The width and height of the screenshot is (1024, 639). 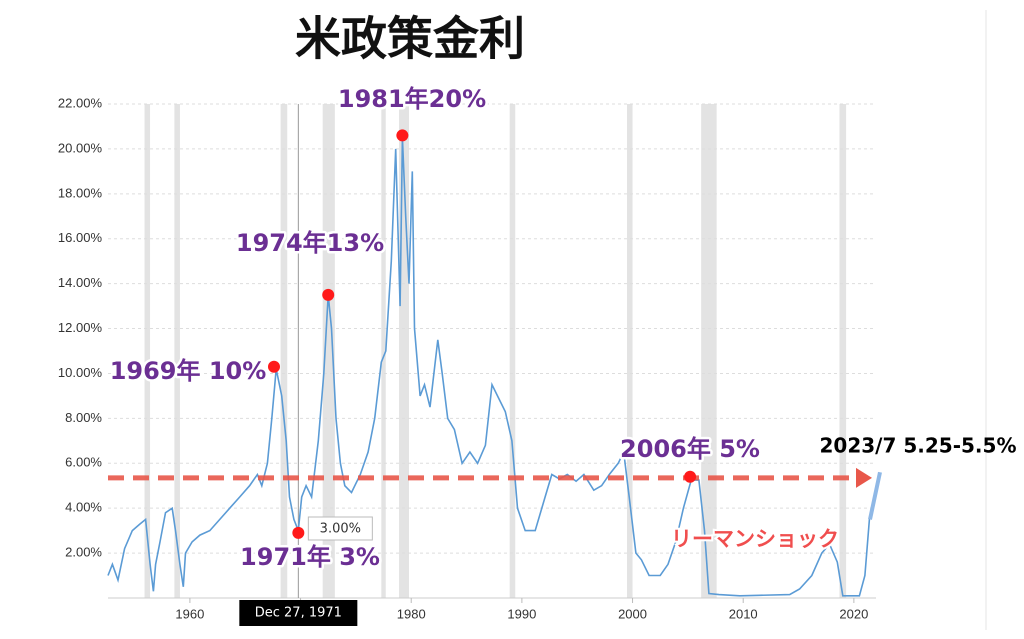 I want to click on annotation: 2006年 5%, so click(x=690, y=449).